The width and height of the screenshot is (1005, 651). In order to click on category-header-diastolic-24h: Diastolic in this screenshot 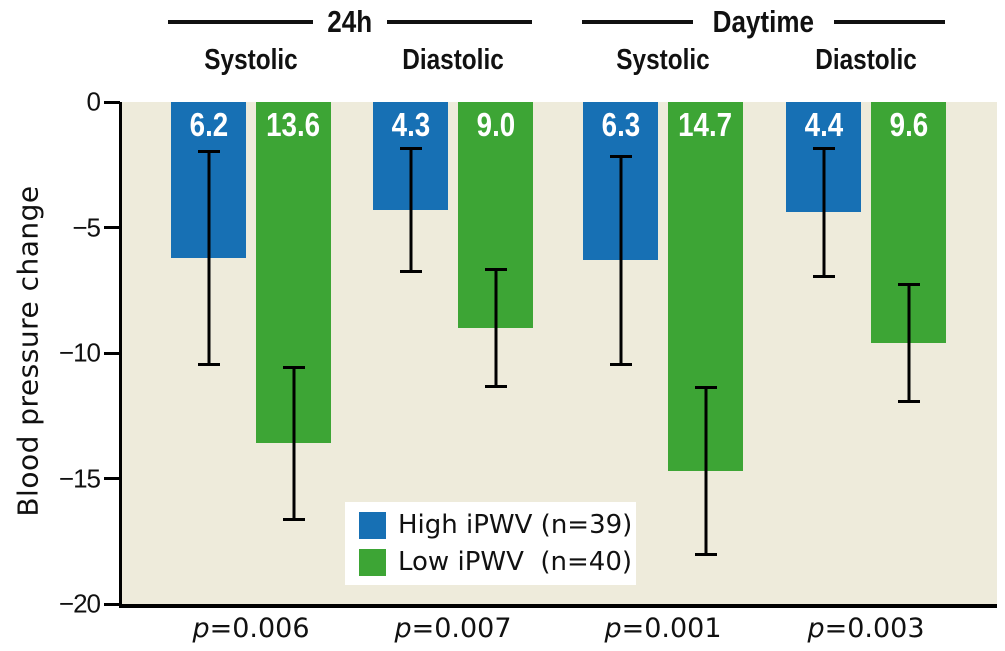, I will do `click(453, 60)`.